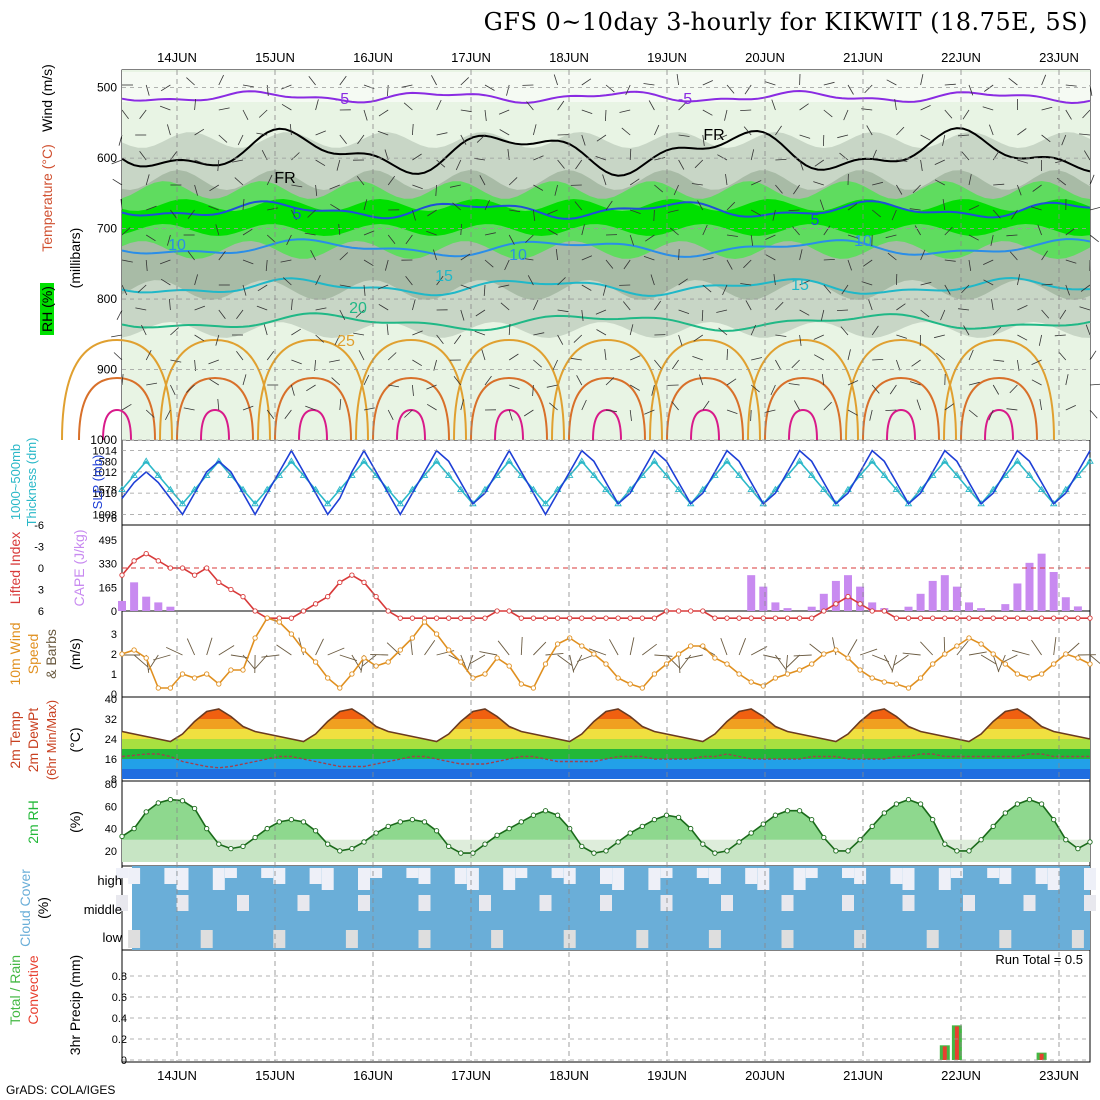  I want to click on label-wind10m: 10m Wind, so click(15, 653).